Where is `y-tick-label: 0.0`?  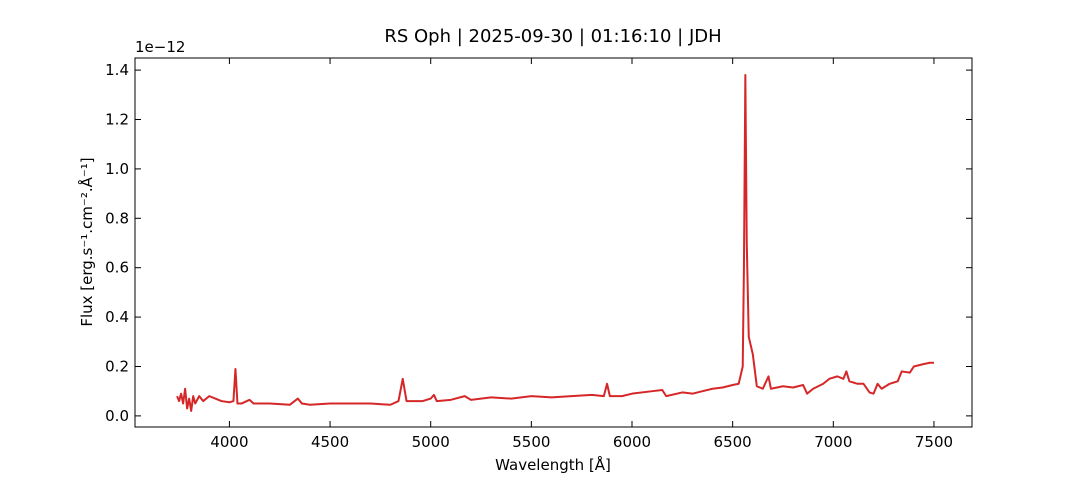 y-tick-label: 0.0 is located at coordinates (117, 416).